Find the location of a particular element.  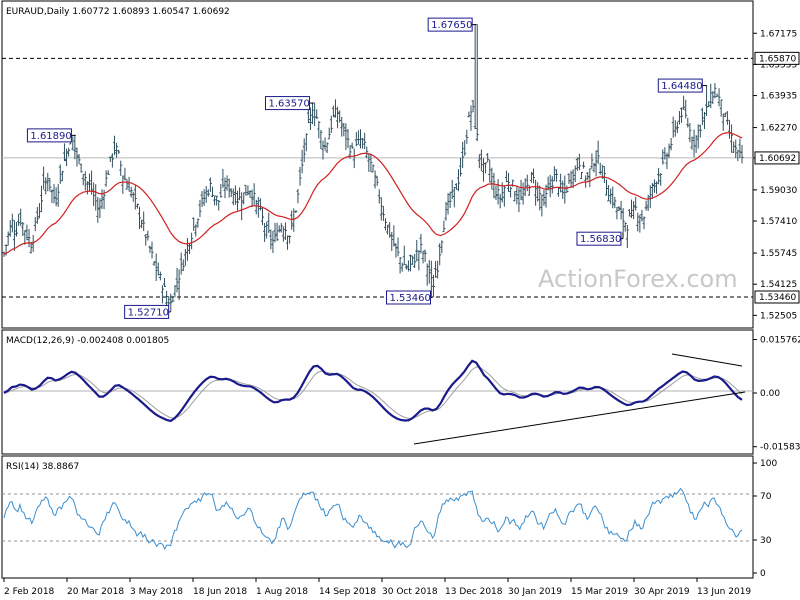

level-label: 1.65870 is located at coordinates (777, 59).